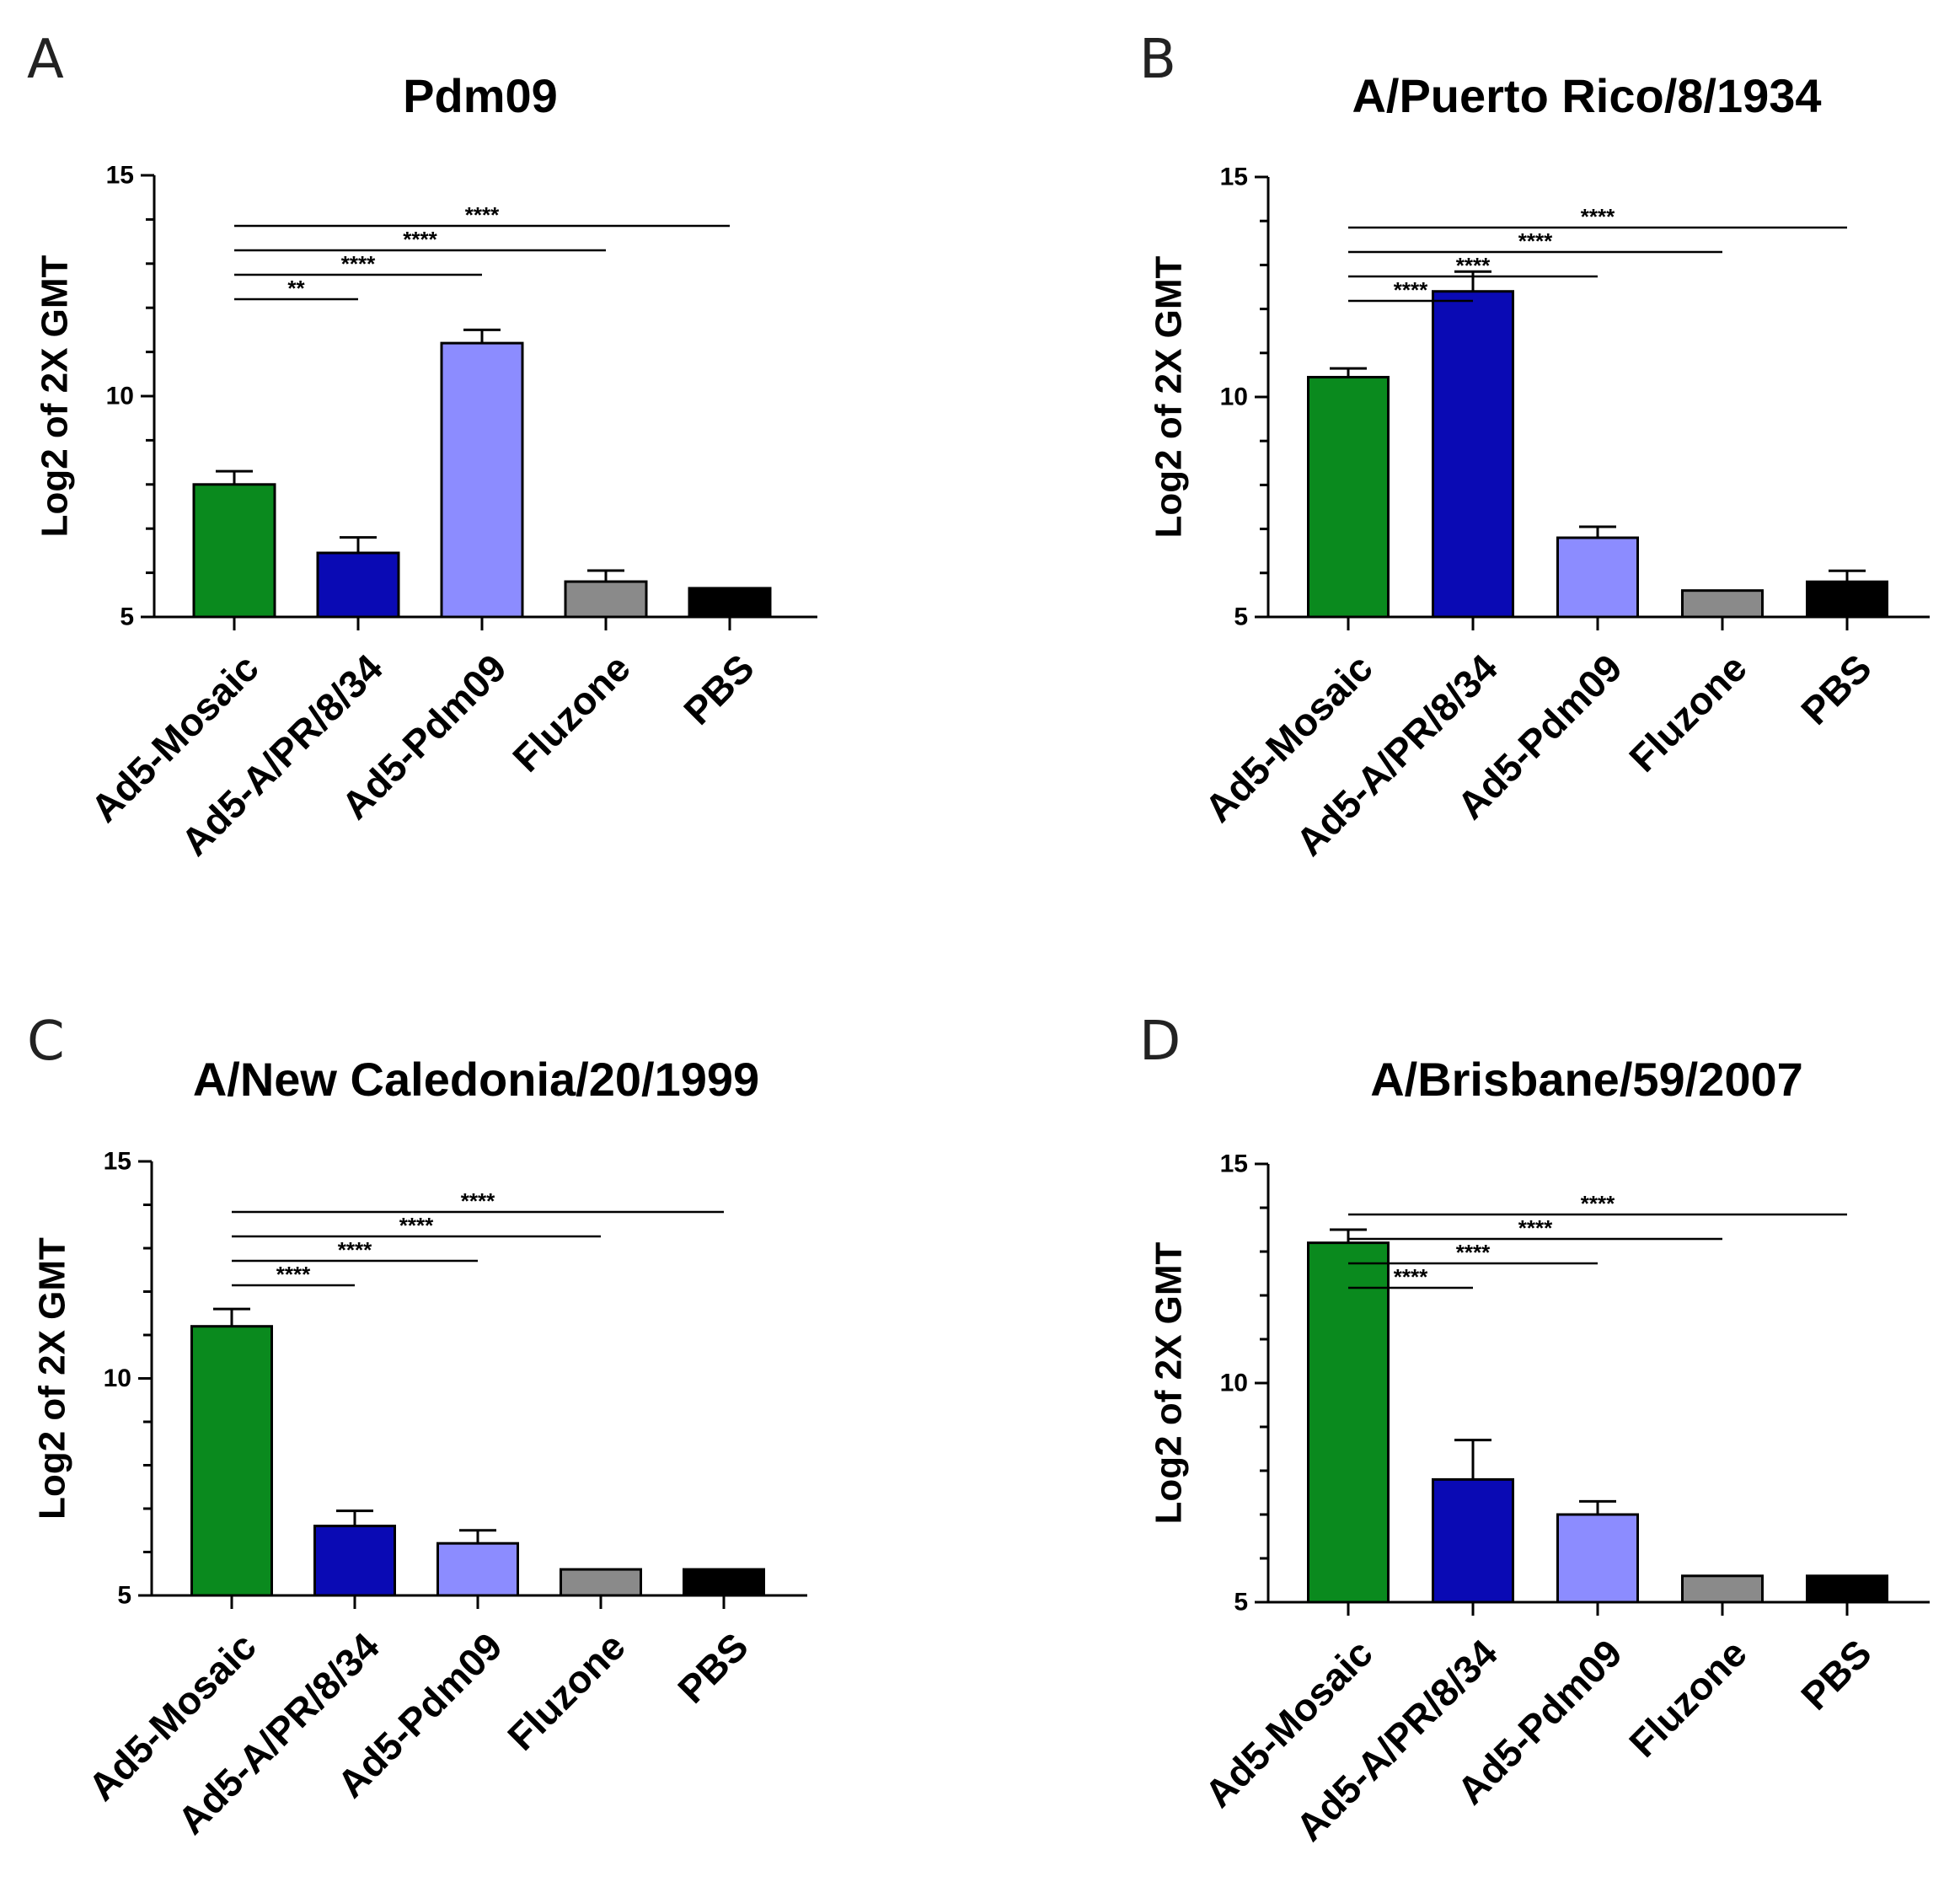 This screenshot has height=1898, width=1960. I want to click on panel-letter: D, so click(1160, 1042).